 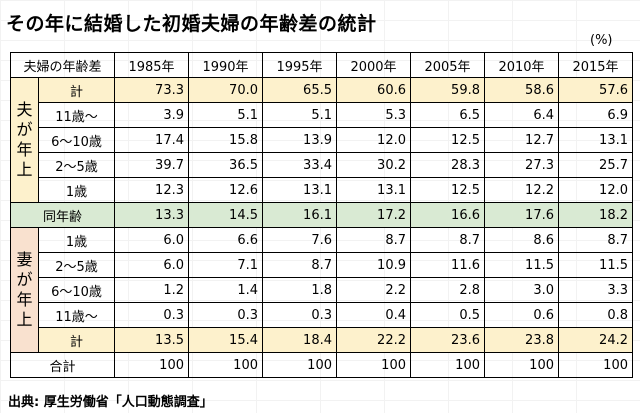 What do you see at coordinates (62, 365) in the screenshot?
I see `row-label: 合計` at bounding box center [62, 365].